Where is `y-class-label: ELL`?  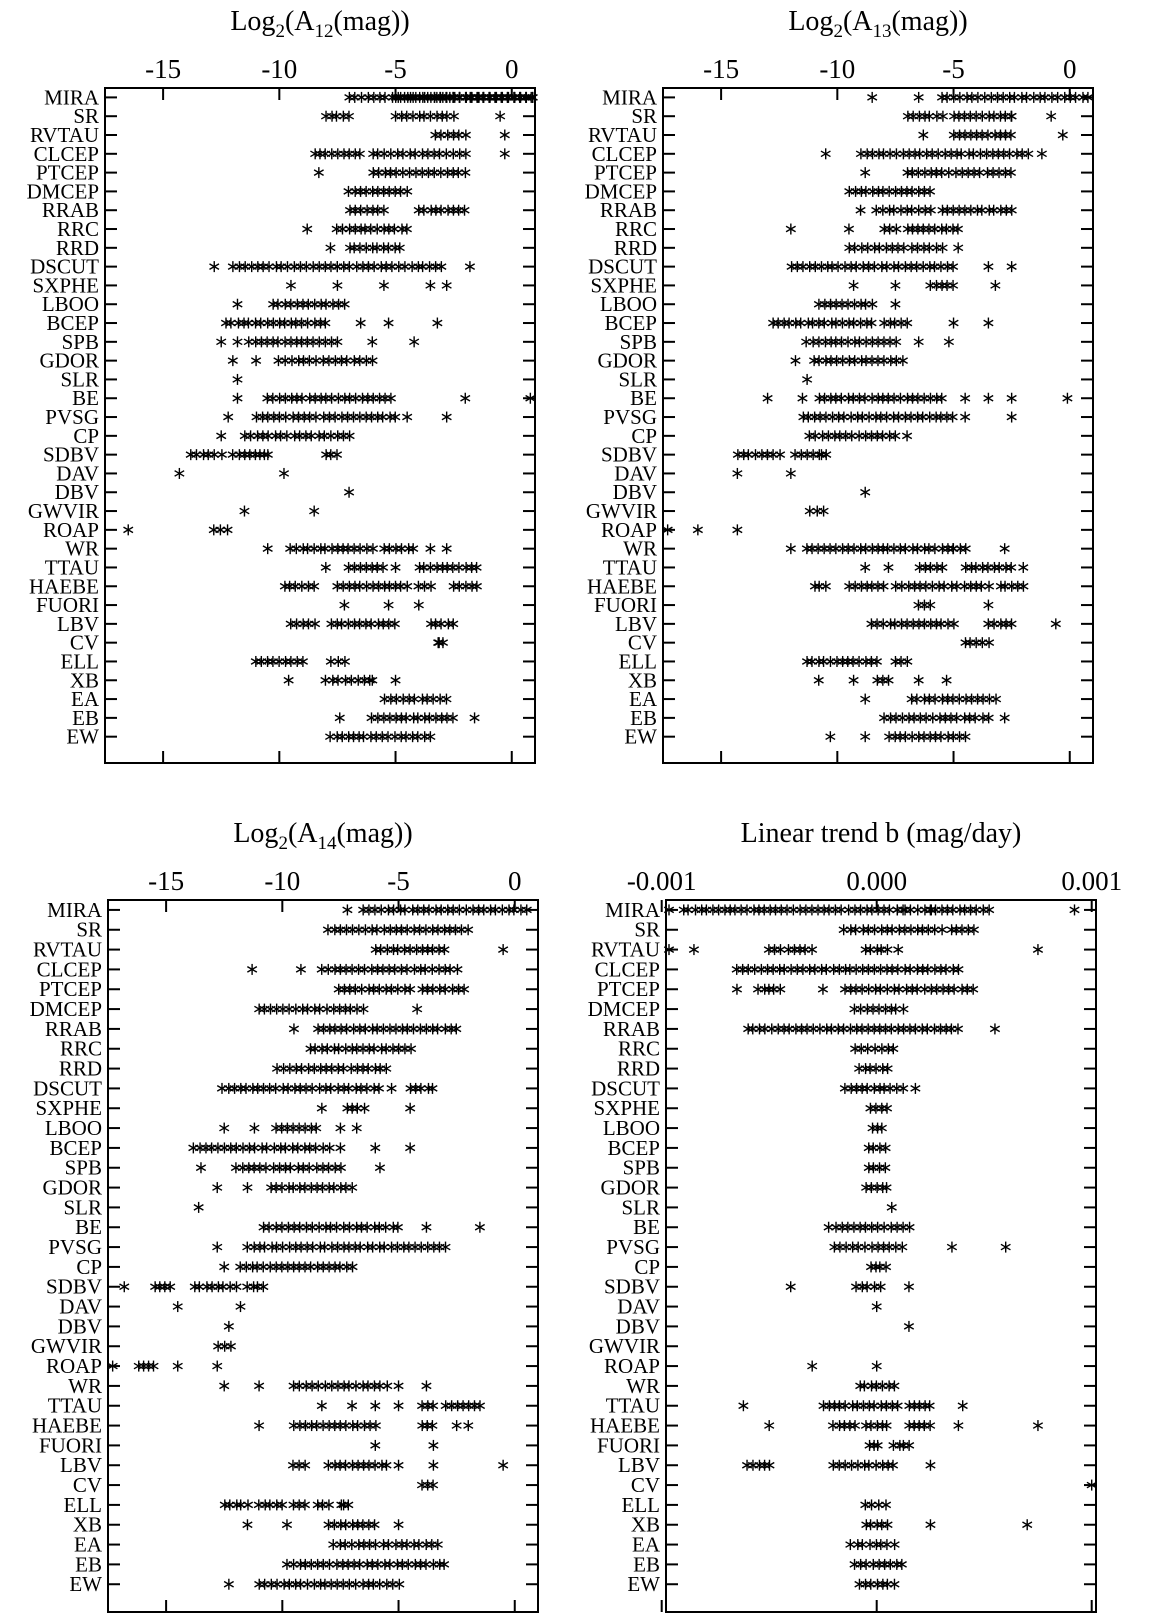 y-class-label: ELL is located at coordinates (83, 1505).